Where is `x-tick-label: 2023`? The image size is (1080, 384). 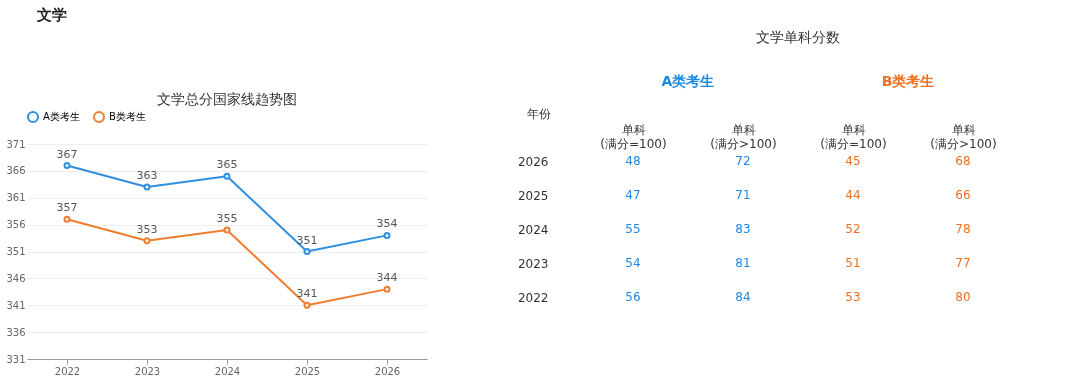 x-tick-label: 2023 is located at coordinates (147, 371).